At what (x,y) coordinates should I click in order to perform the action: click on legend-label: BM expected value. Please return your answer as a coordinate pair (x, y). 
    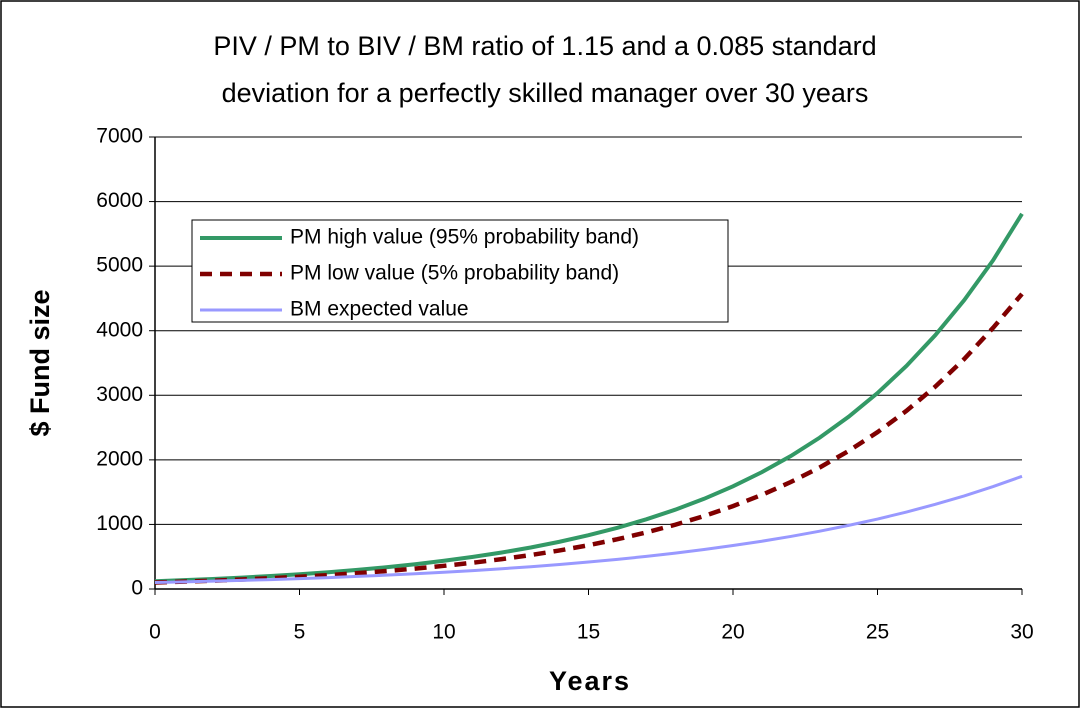
    Looking at the image, I should click on (379, 309).